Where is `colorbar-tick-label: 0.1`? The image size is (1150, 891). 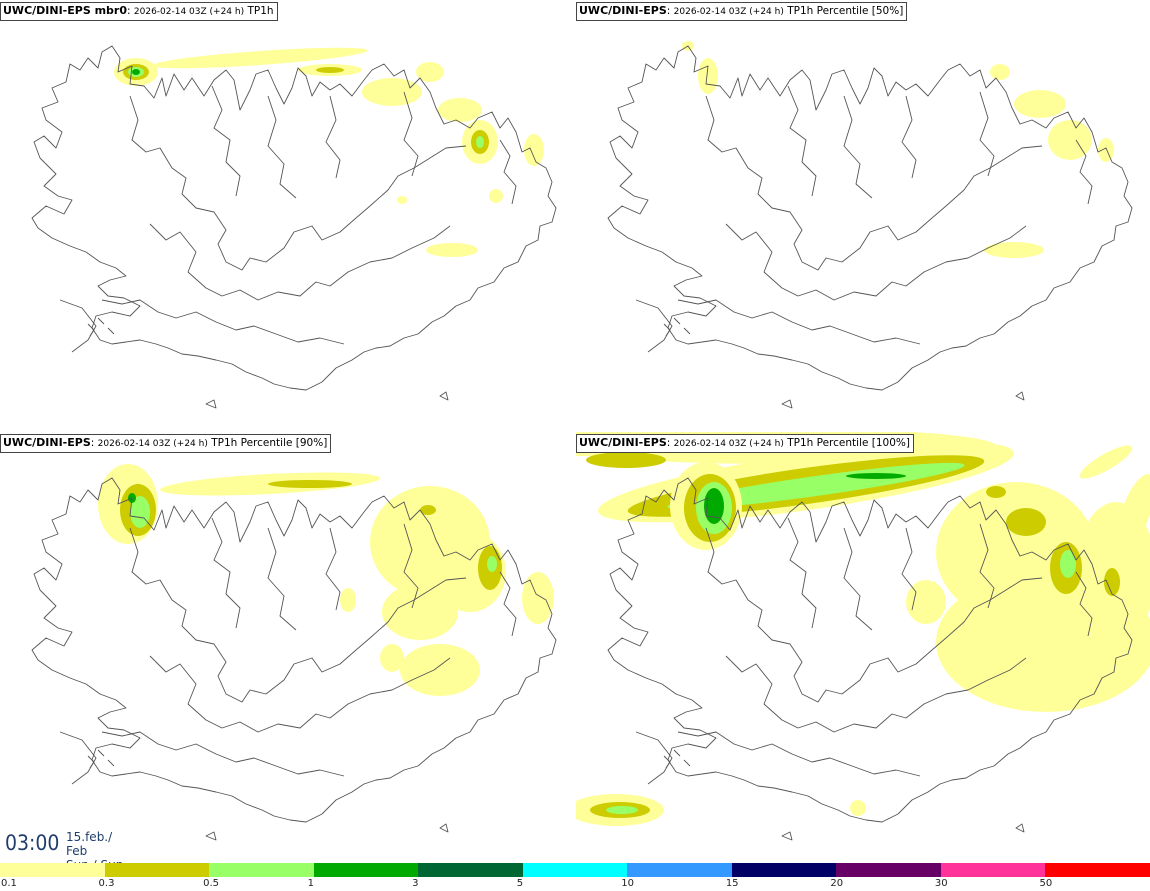
colorbar-tick-label: 0.1 is located at coordinates (9, 883).